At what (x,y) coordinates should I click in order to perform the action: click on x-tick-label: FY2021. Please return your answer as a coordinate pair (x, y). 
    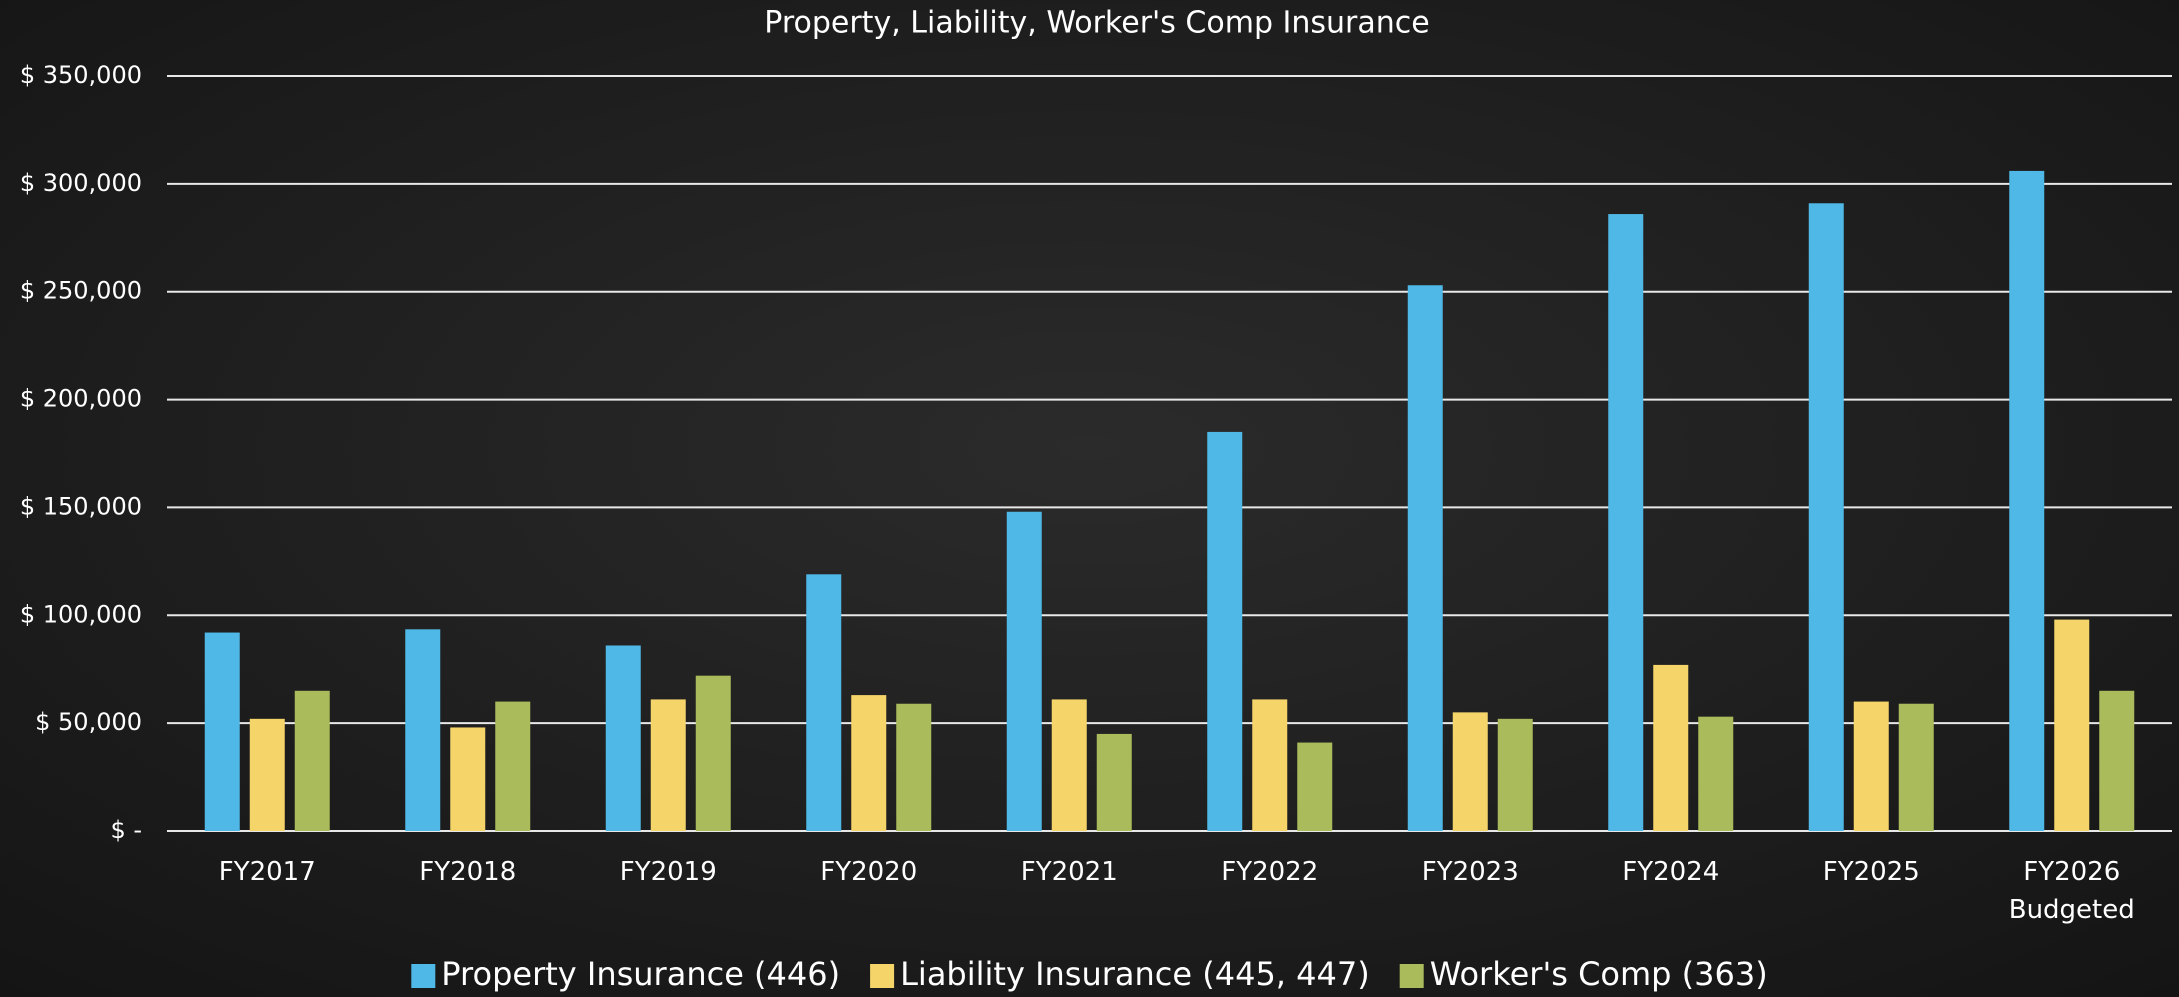
    Looking at the image, I should click on (1069, 872).